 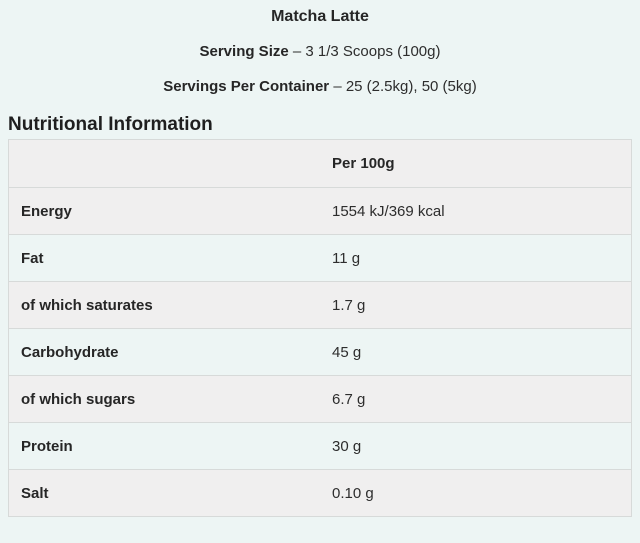 I want to click on table-row-salt: Salt 0.10 g, so click(x=320, y=493).